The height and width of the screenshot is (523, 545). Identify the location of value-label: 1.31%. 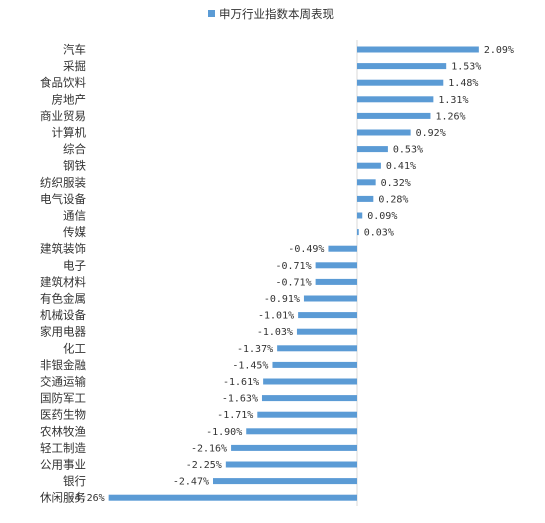
(453, 100).